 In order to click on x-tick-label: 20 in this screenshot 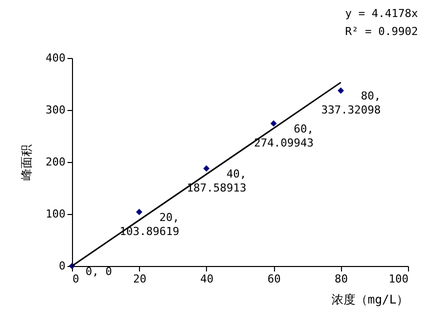, I will do `click(139, 279)`.